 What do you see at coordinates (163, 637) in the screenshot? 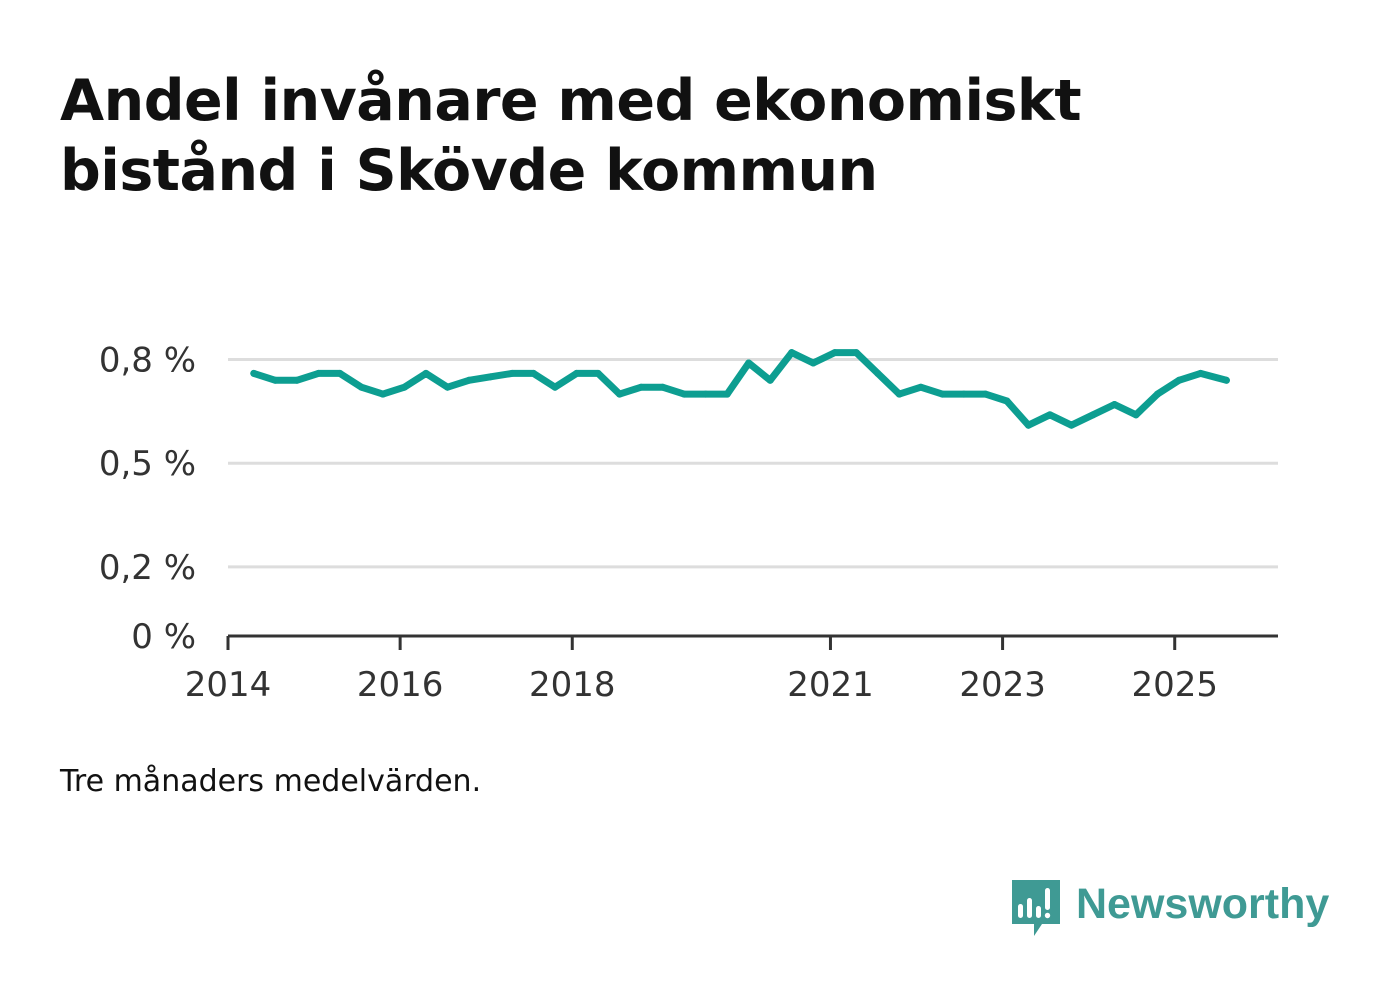
I see `y-tick-label: 0 %` at bounding box center [163, 637].